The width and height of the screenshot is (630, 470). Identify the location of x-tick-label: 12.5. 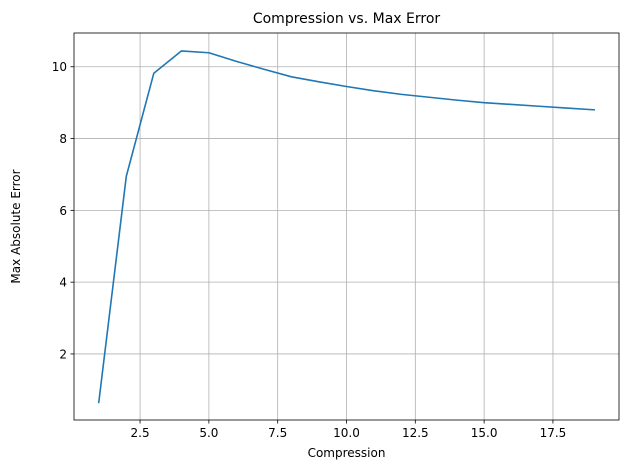
(415, 433).